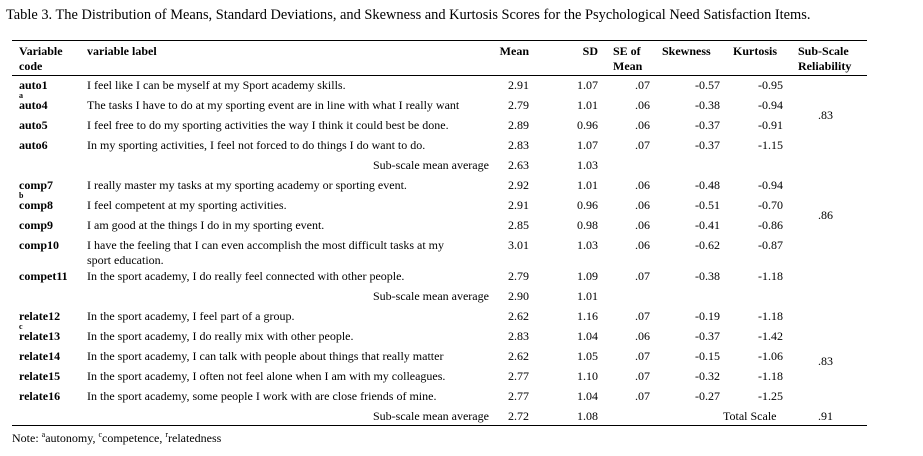 This screenshot has width=923, height=456. What do you see at coordinates (707, 225) in the screenshot?
I see `skewness-value: -0.41` at bounding box center [707, 225].